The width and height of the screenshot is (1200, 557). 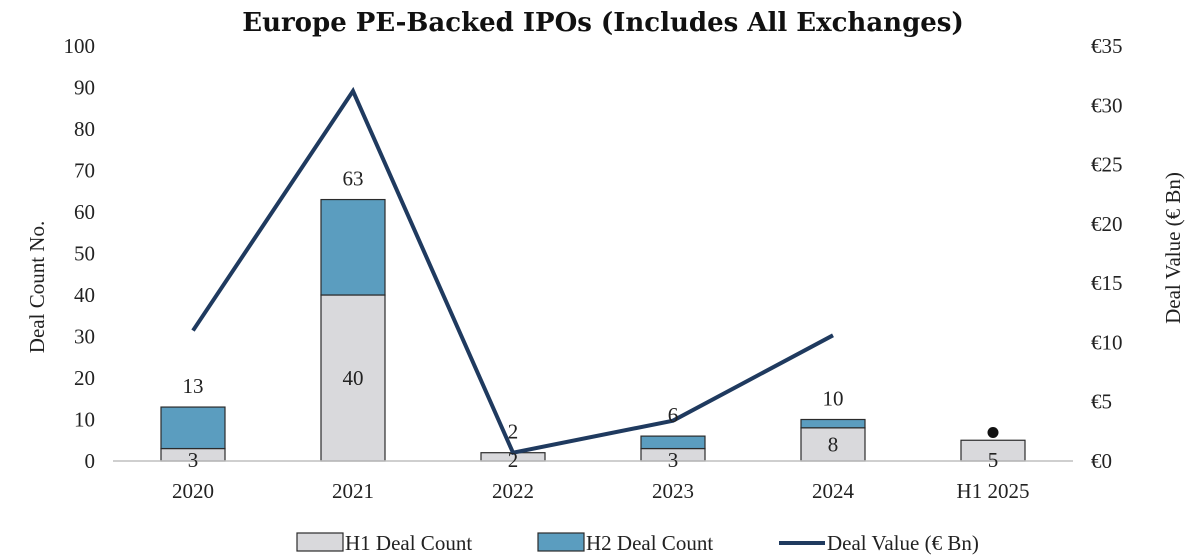 I want to click on y-tick-label: 90, so click(x=84, y=88).